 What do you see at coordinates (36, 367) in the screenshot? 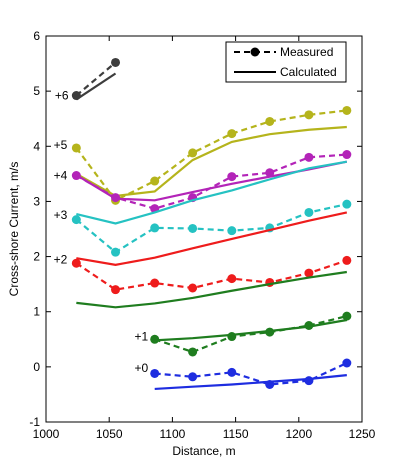
I see `y-tick-label: 0` at bounding box center [36, 367].